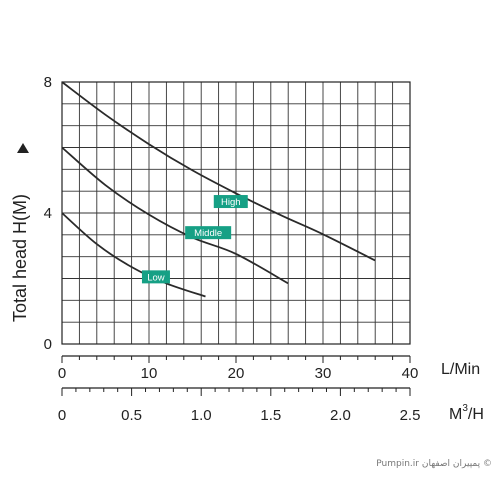  I want to click on y-tick-label: 4, so click(48, 213).